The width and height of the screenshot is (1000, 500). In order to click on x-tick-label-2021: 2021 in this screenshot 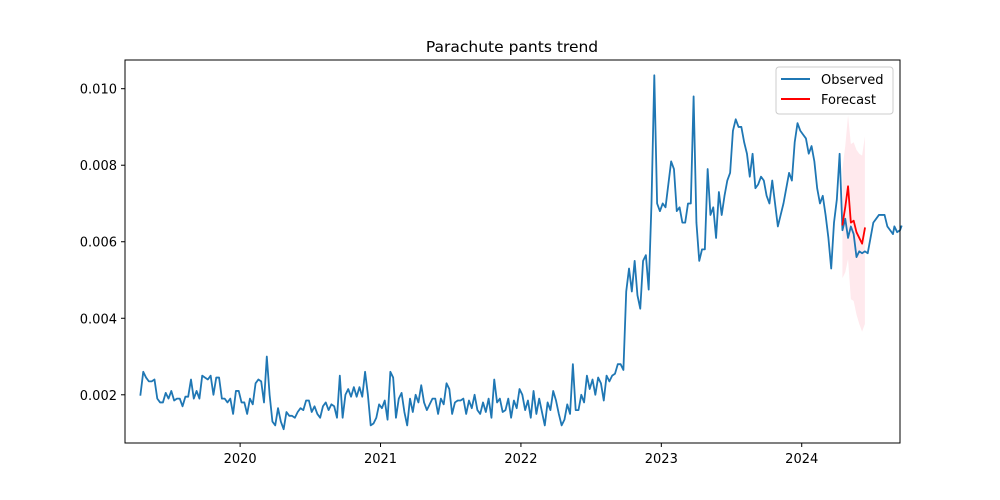, I will do `click(380, 459)`.